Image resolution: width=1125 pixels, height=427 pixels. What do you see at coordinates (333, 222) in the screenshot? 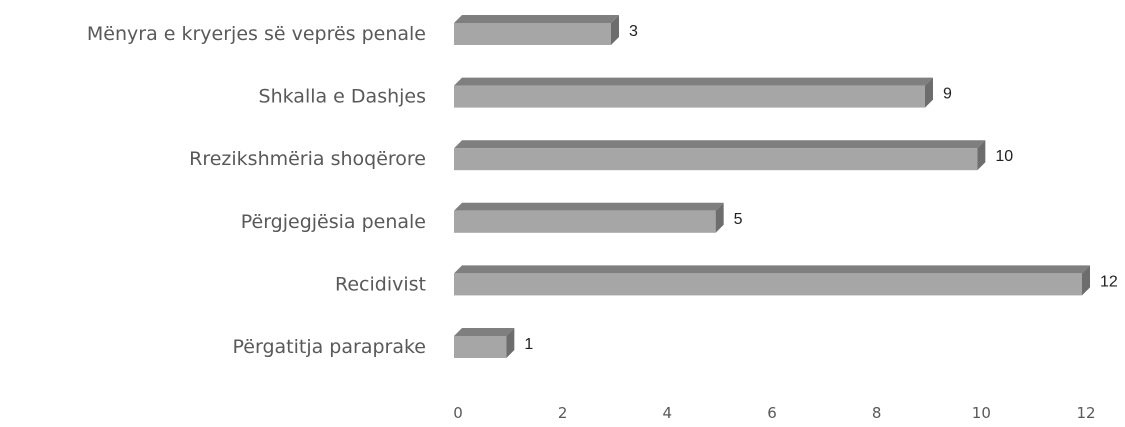
I see `category-label: Përgjegjësia penale` at bounding box center [333, 222].